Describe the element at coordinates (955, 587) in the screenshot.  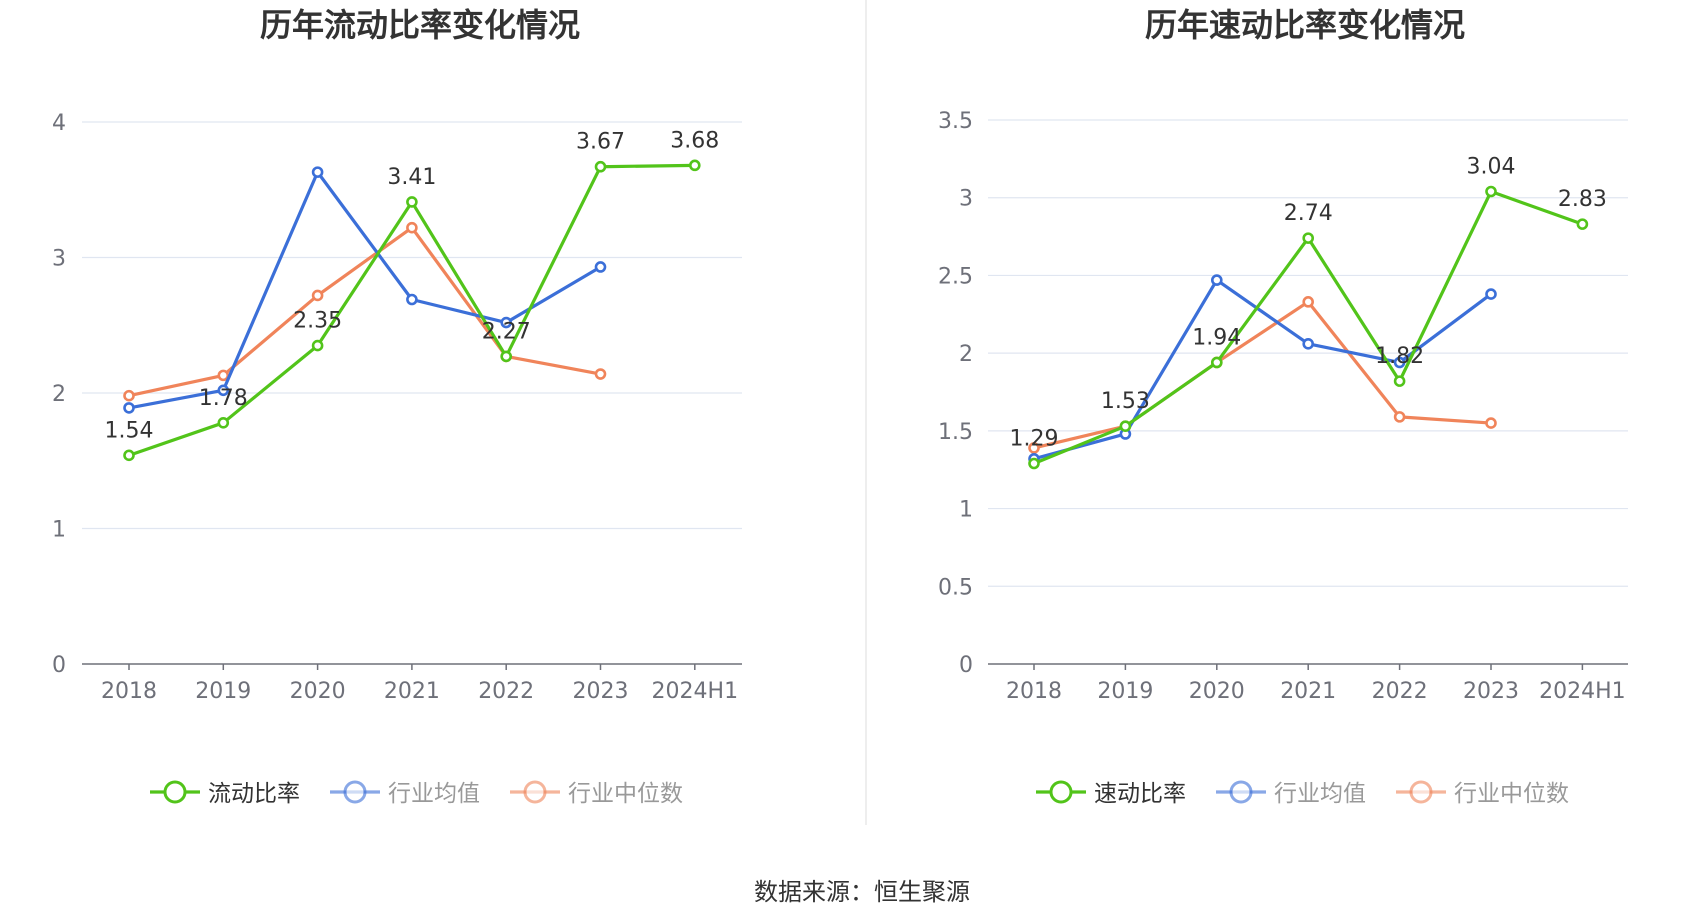
I see `y-tick-label: 0.5` at that location.